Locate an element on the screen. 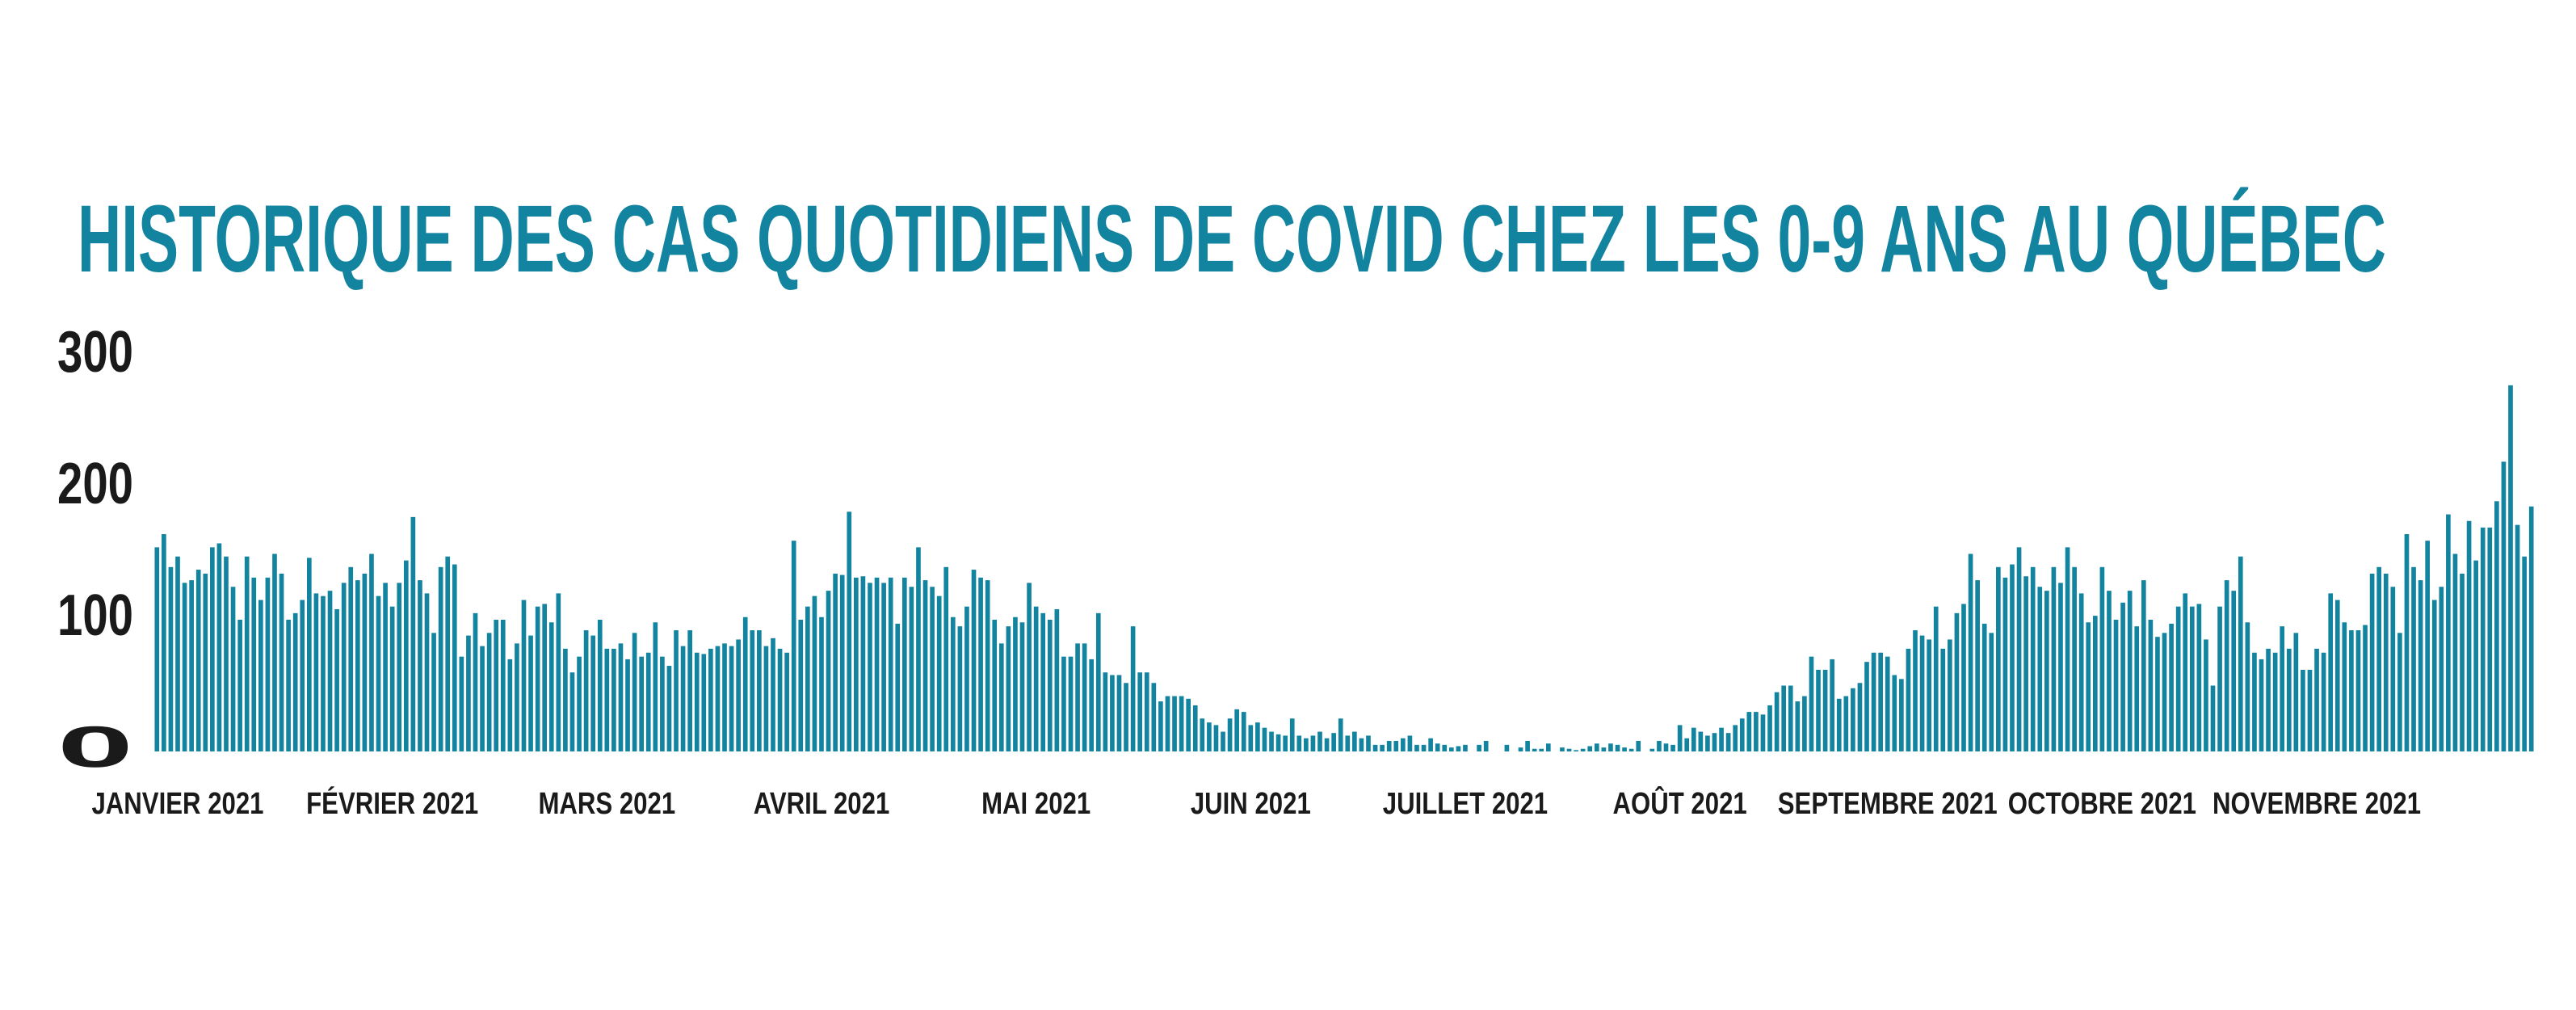 This screenshot has width=2576, height=1010. x-tick-label: NOVEMBRE 2021 is located at coordinates (2317, 804).